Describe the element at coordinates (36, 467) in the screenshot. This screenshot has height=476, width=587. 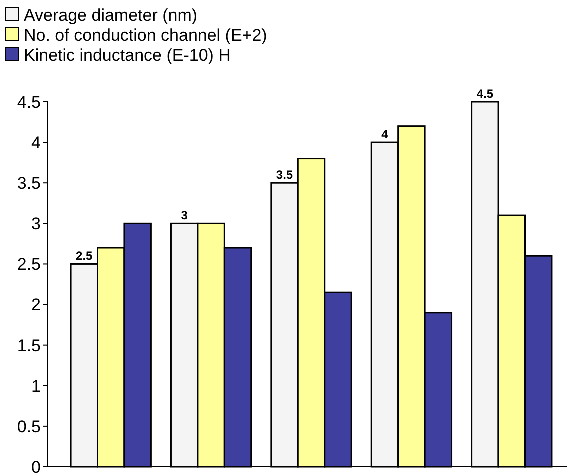
I see `y-tick-label: 0` at that location.